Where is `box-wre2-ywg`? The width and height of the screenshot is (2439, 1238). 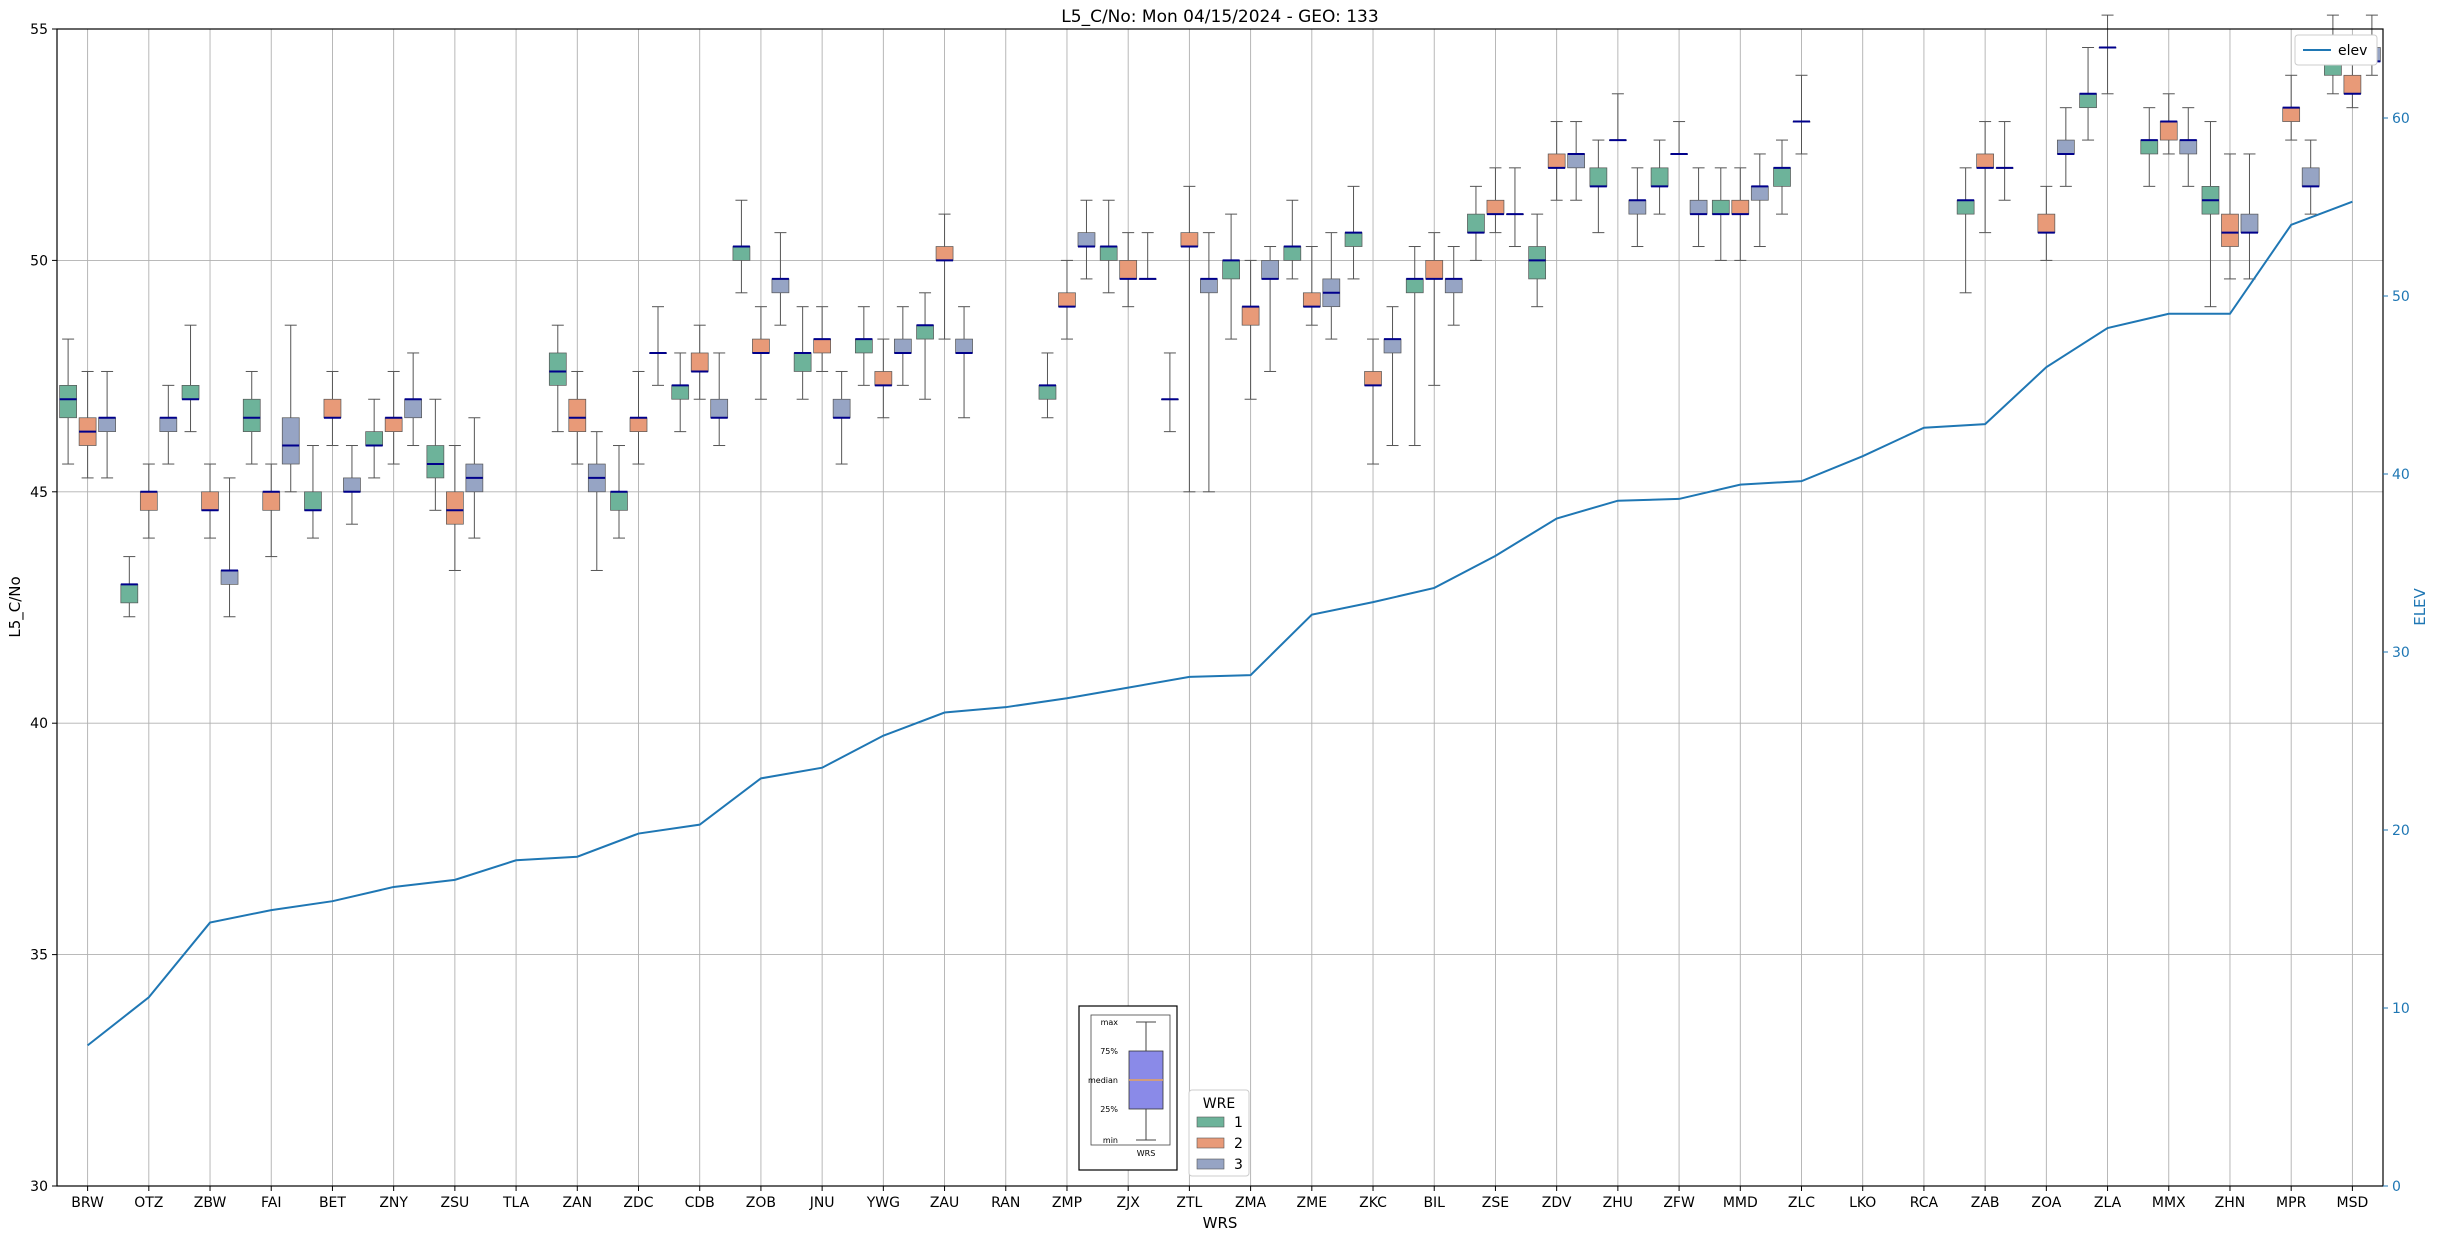
box-wre2-ywg is located at coordinates (883, 378).